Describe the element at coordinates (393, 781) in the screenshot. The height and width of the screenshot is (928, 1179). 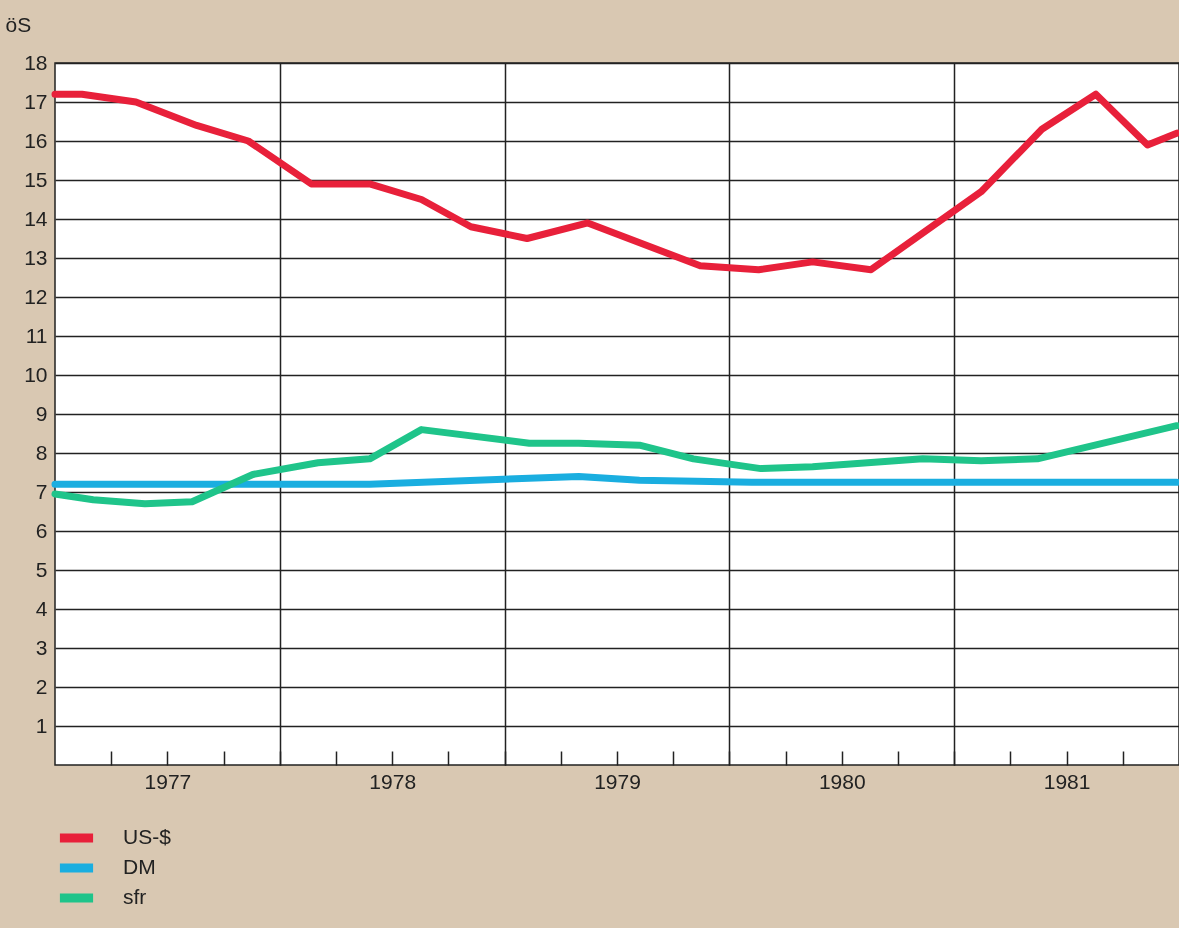
I see `x-tick-label: 1978` at that location.